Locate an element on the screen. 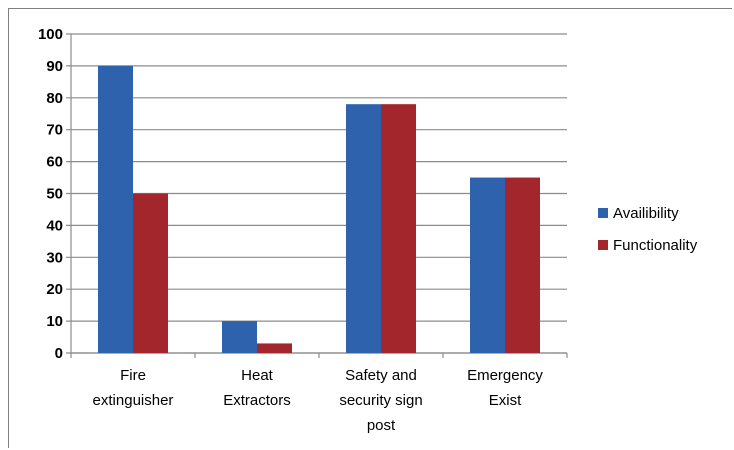 The width and height of the screenshot is (734, 450). x-category-label: Fire is located at coordinates (133, 375).